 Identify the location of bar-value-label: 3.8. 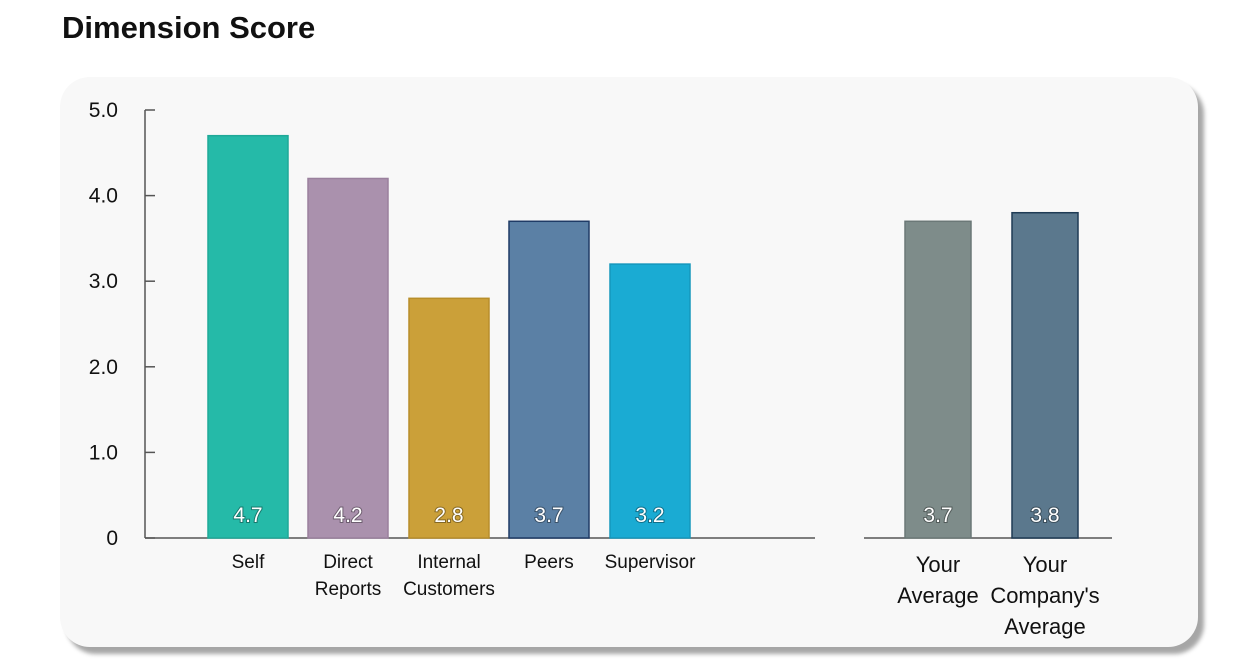
(1044, 515).